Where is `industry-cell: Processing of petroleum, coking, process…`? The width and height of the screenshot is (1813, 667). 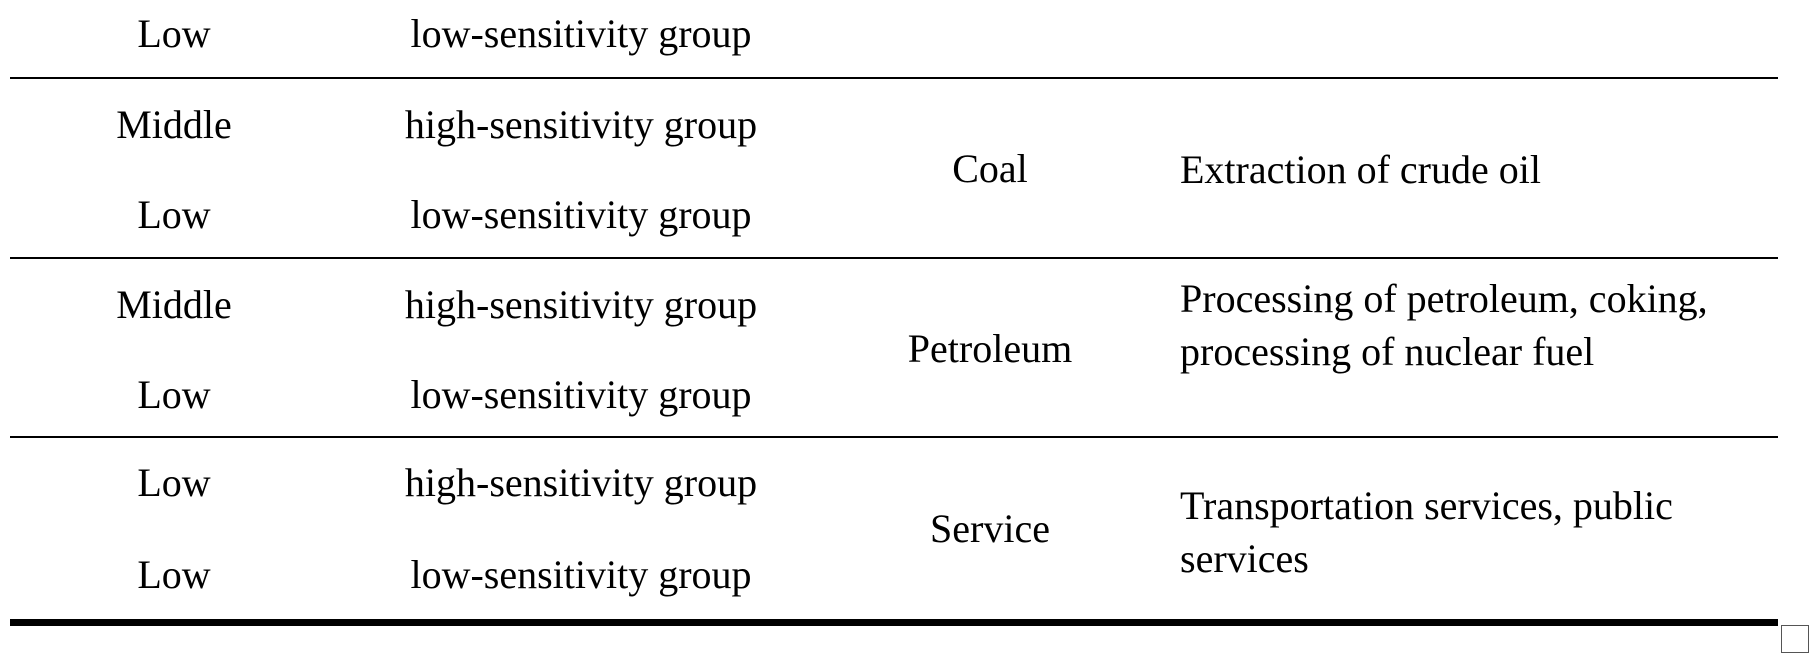 industry-cell: Processing of petroleum, coking, process… is located at coordinates (1444, 325).